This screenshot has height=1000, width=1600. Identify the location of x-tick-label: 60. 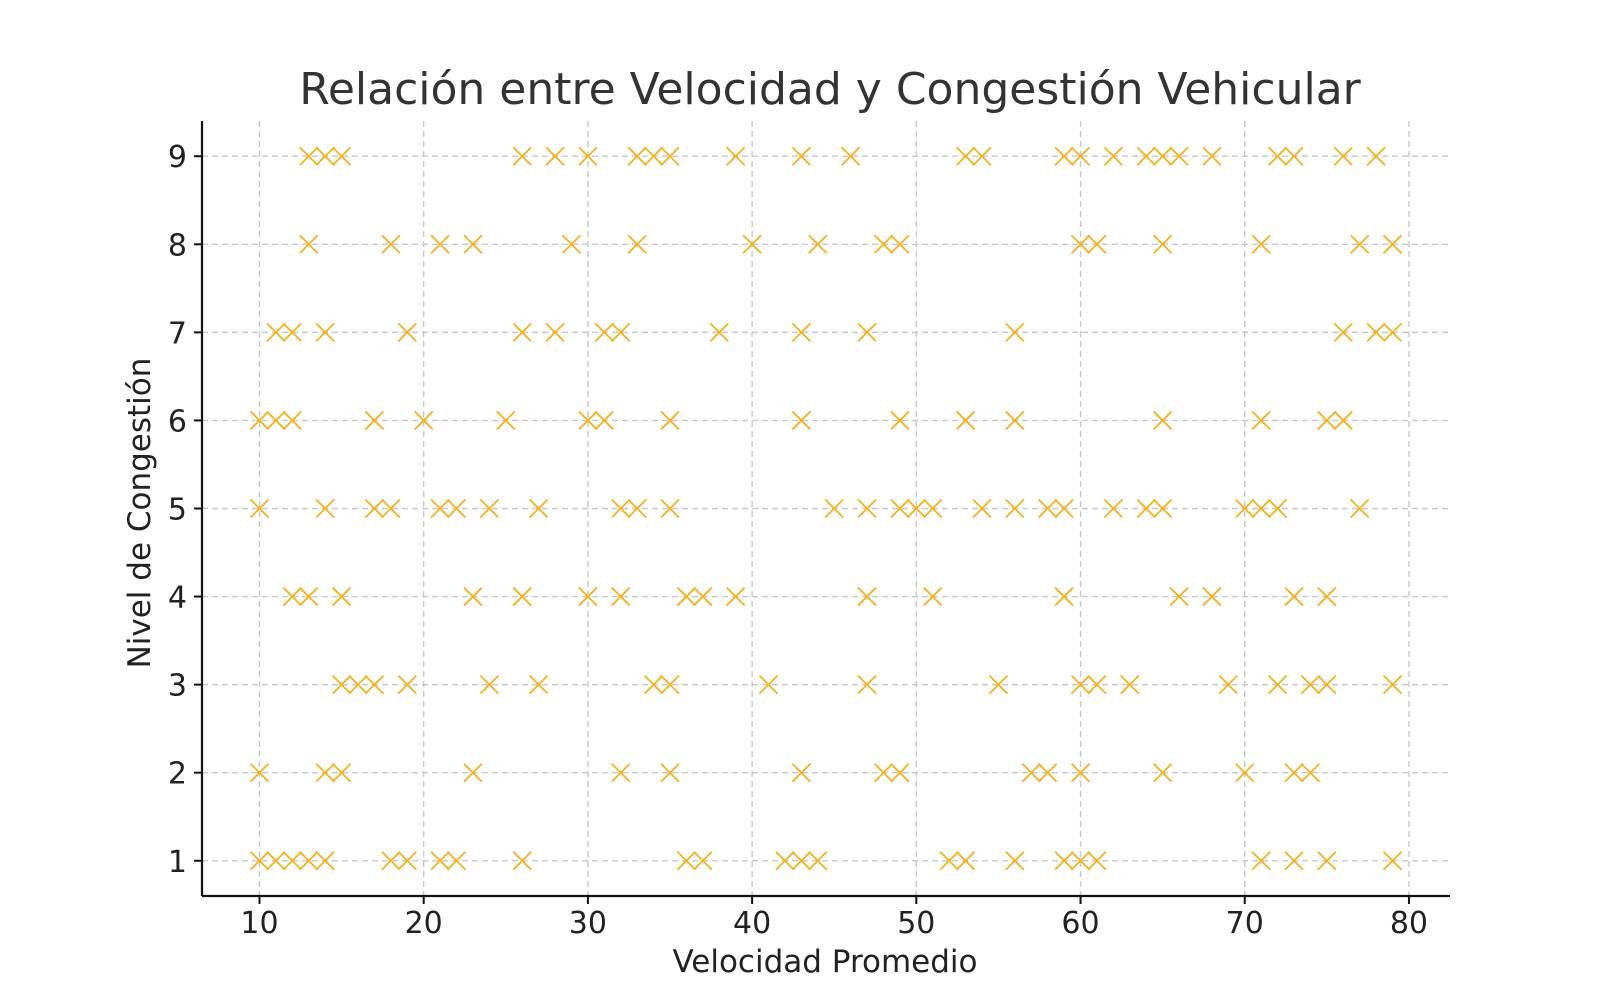
(1080, 923).